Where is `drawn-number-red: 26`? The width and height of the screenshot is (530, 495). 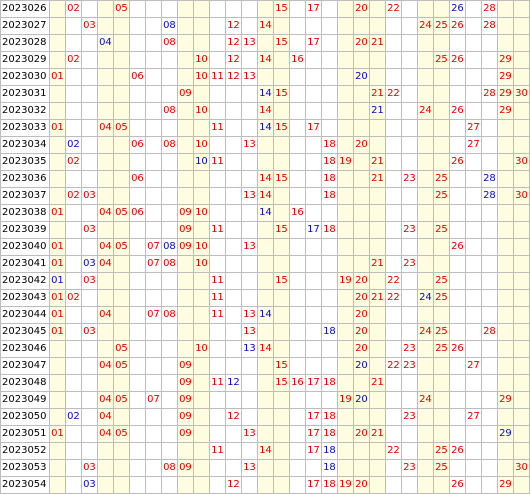 drawn-number-red: 26 is located at coordinates (457, 247).